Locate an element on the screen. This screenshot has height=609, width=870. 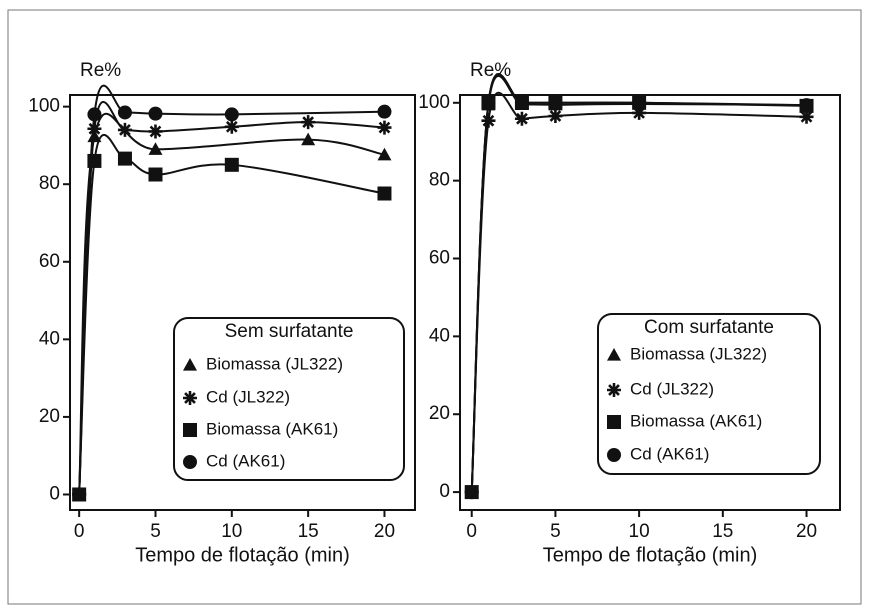
legend-title: Sem surfatante is located at coordinates (289, 331).